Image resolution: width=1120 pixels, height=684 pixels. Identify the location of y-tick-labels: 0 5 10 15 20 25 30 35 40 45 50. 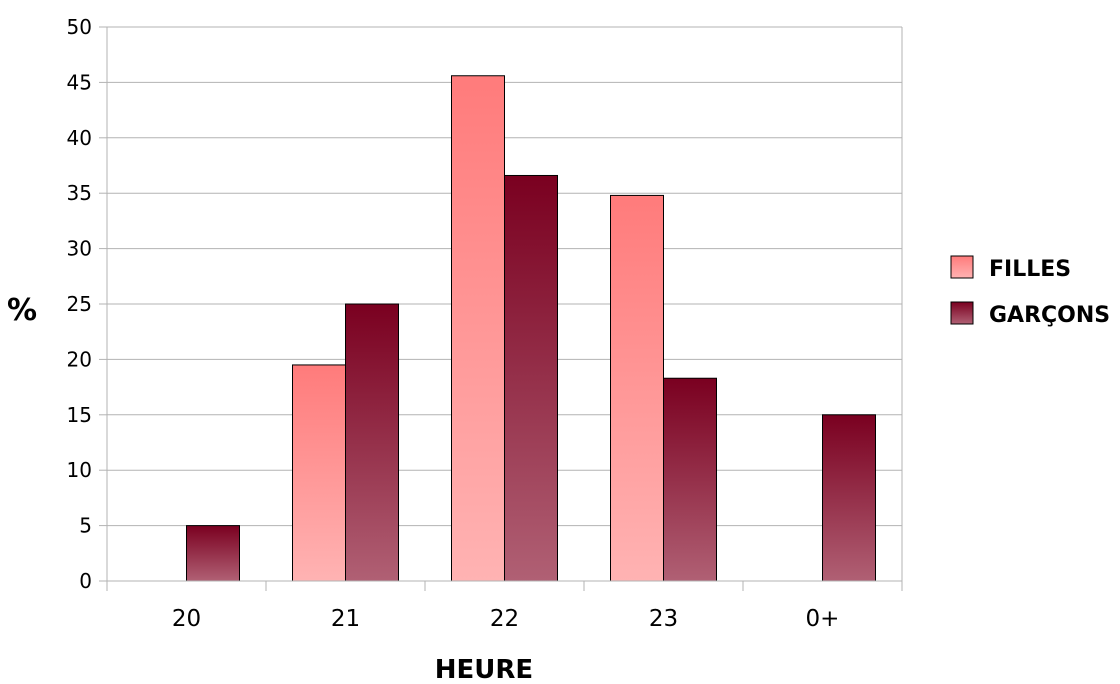
(87, 304).